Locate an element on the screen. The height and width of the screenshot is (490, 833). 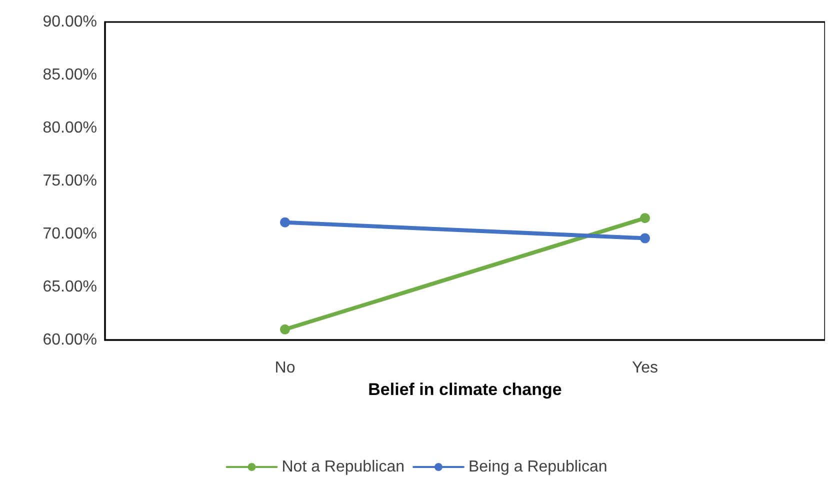
y-tick-label: 90.00% is located at coordinates (69, 22).